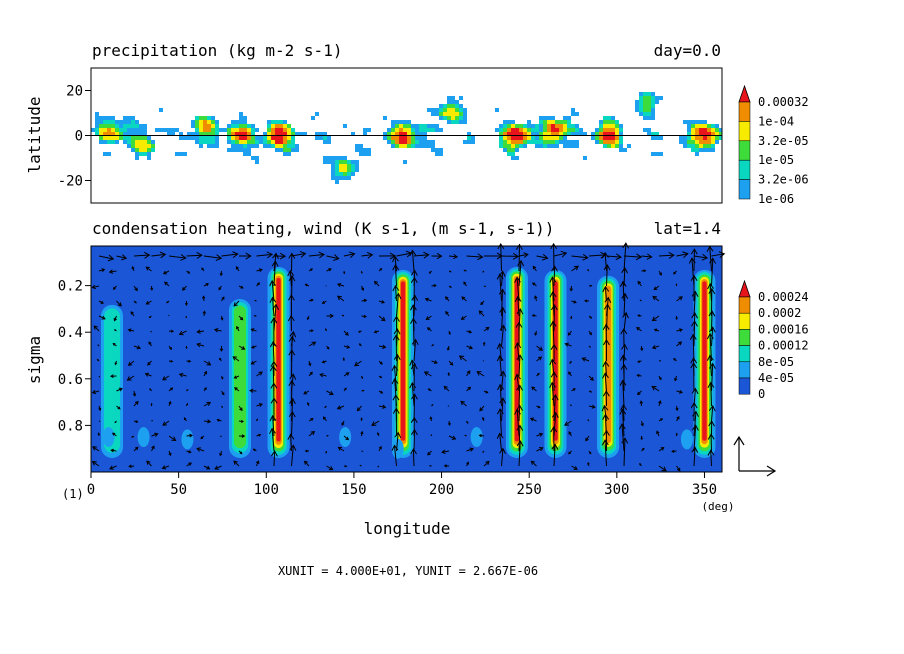 The height and width of the screenshot is (654, 904). What do you see at coordinates (687, 228) in the screenshot?
I see `heating-lat-label: lat=1.4` at bounding box center [687, 228].